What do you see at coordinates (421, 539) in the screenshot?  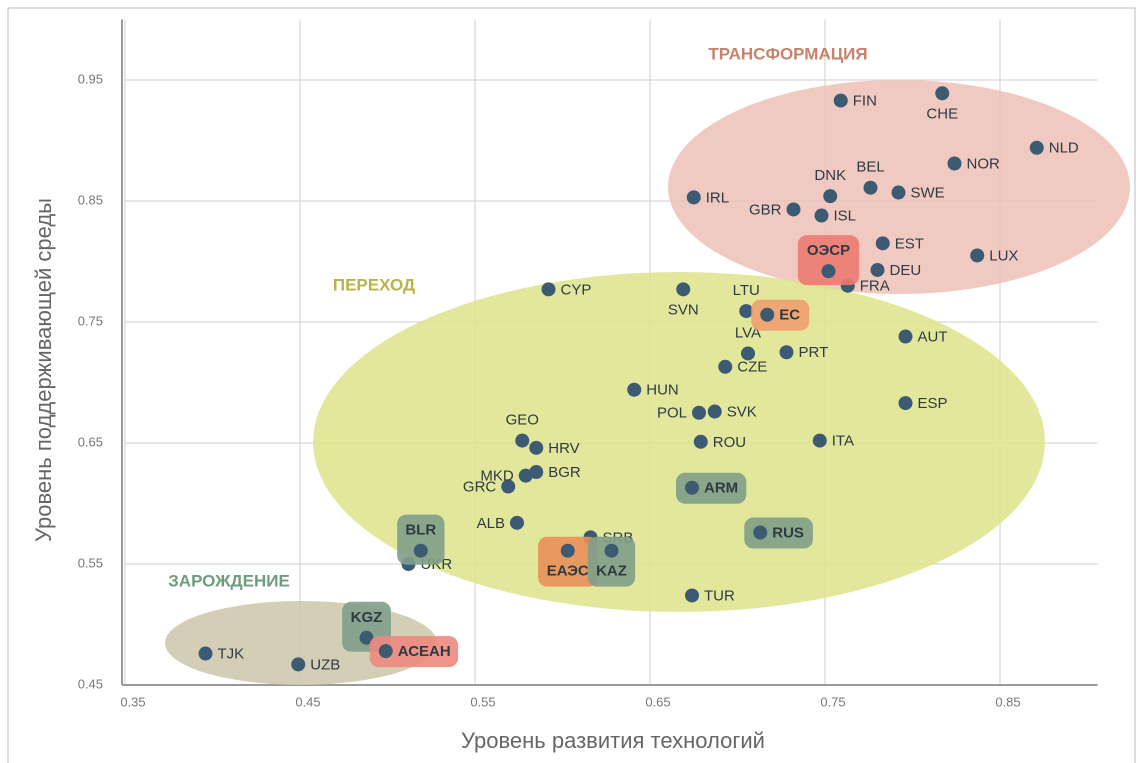 I see `point-group: BLR` at bounding box center [421, 539].